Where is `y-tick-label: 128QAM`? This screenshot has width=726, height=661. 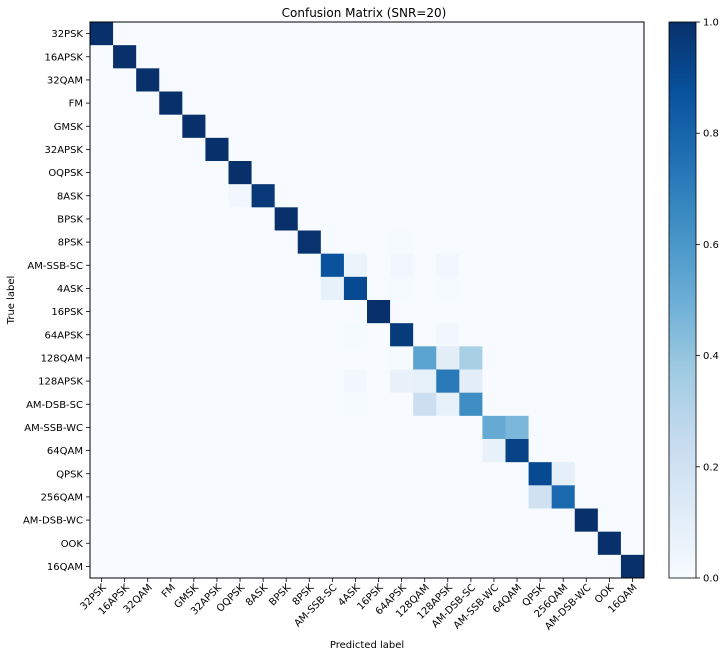 y-tick-label: 128QAM is located at coordinates (62, 358).